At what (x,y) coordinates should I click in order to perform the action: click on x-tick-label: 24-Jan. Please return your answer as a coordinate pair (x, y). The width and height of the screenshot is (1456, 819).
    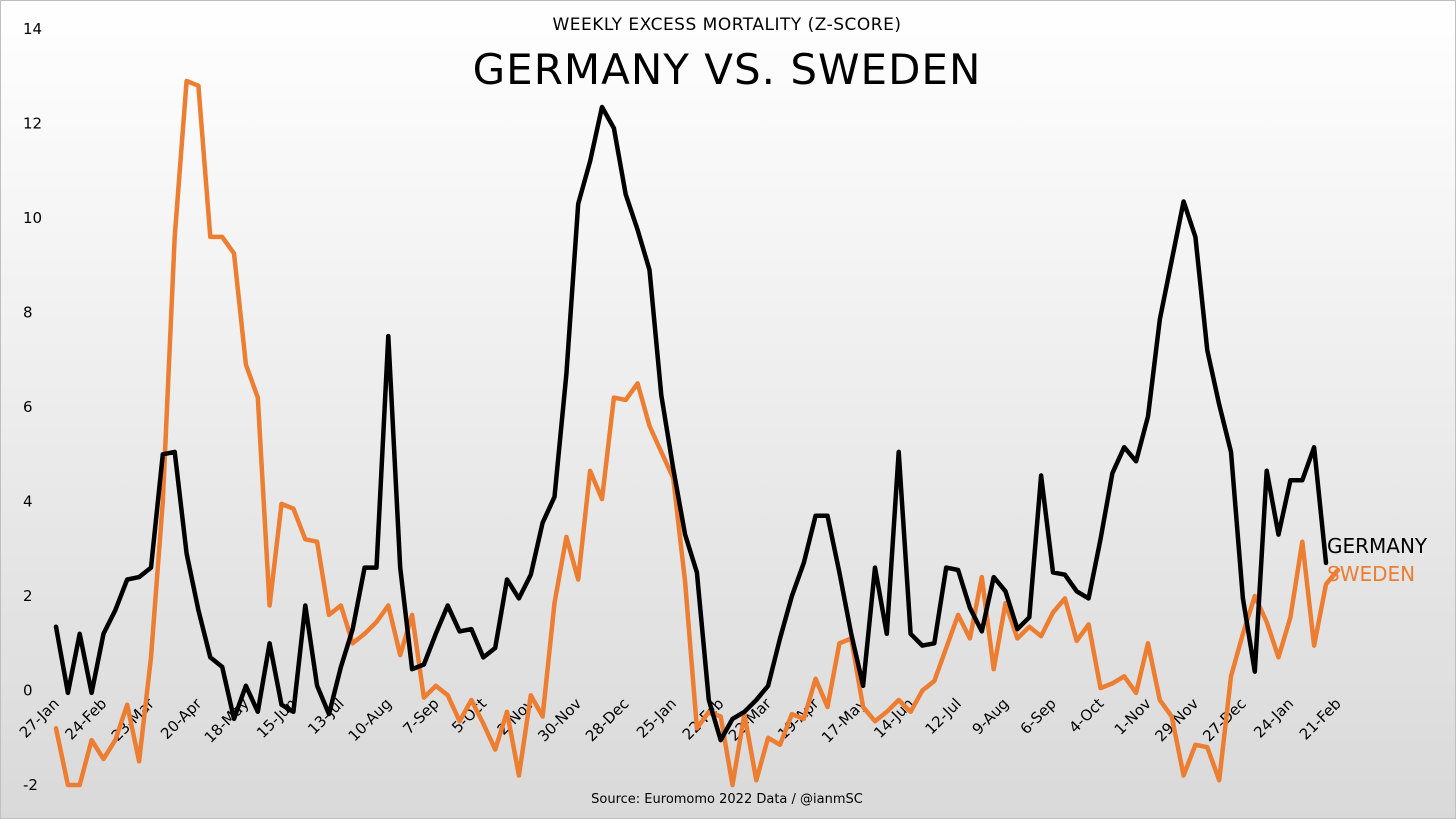
    Looking at the image, I should click on (1273, 718).